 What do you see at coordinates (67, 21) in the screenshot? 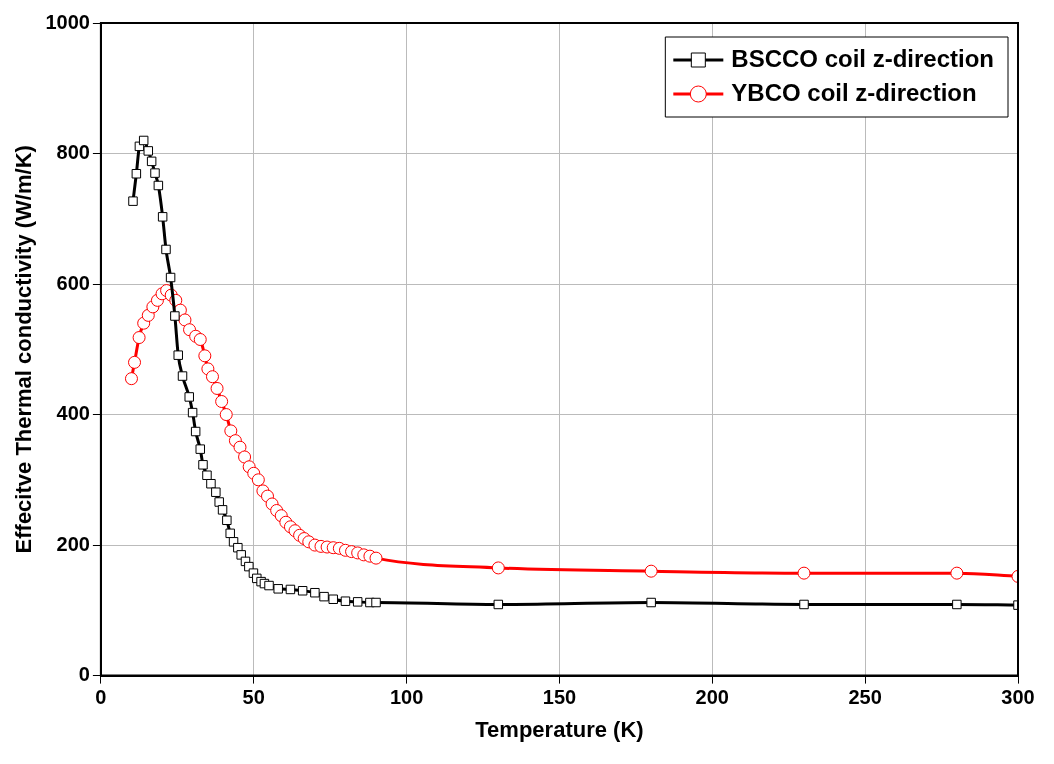
I see `y-tick-label: 1000` at bounding box center [67, 21].